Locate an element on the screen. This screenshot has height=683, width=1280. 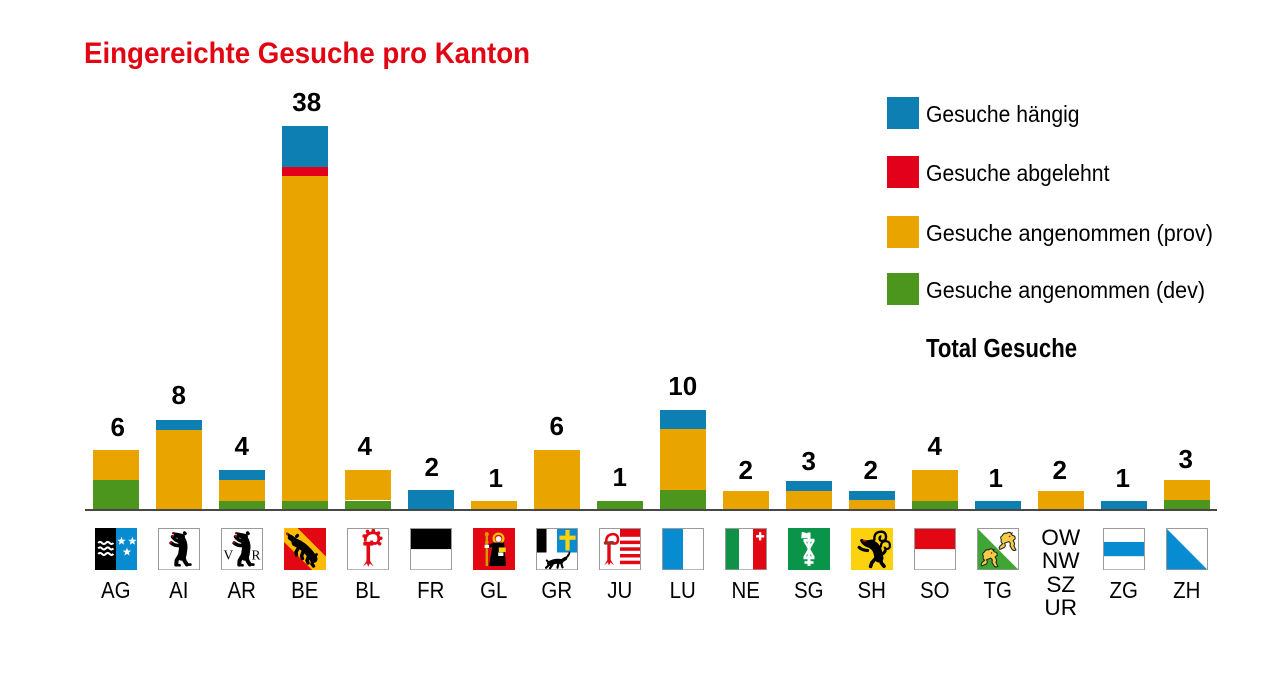
svg-text: R is located at coordinates (255, 554).